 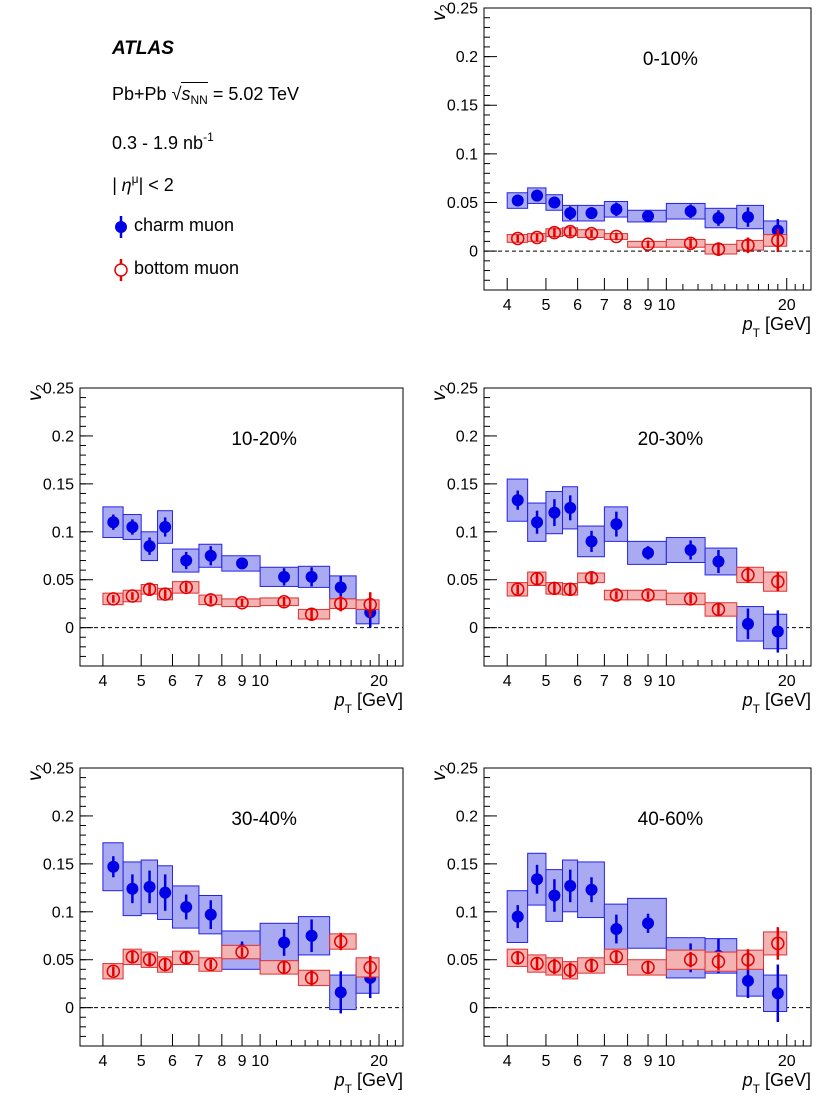 What do you see at coordinates (199, 100) in the screenshot?
I see `s-subscript: NN` at bounding box center [199, 100].